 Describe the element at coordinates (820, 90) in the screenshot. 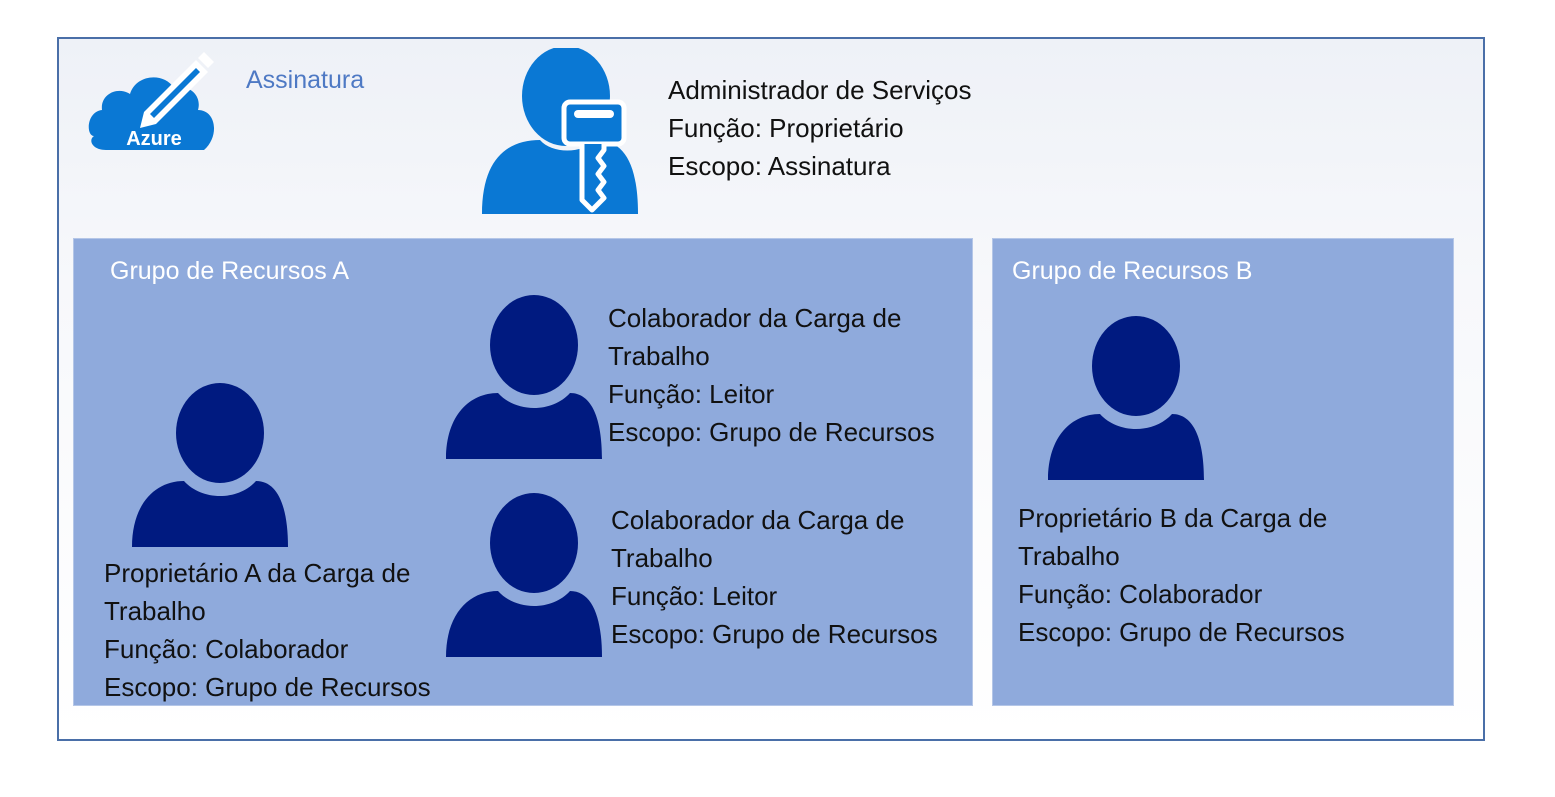

I see `admin-name: Administrador de Serviços` at that location.